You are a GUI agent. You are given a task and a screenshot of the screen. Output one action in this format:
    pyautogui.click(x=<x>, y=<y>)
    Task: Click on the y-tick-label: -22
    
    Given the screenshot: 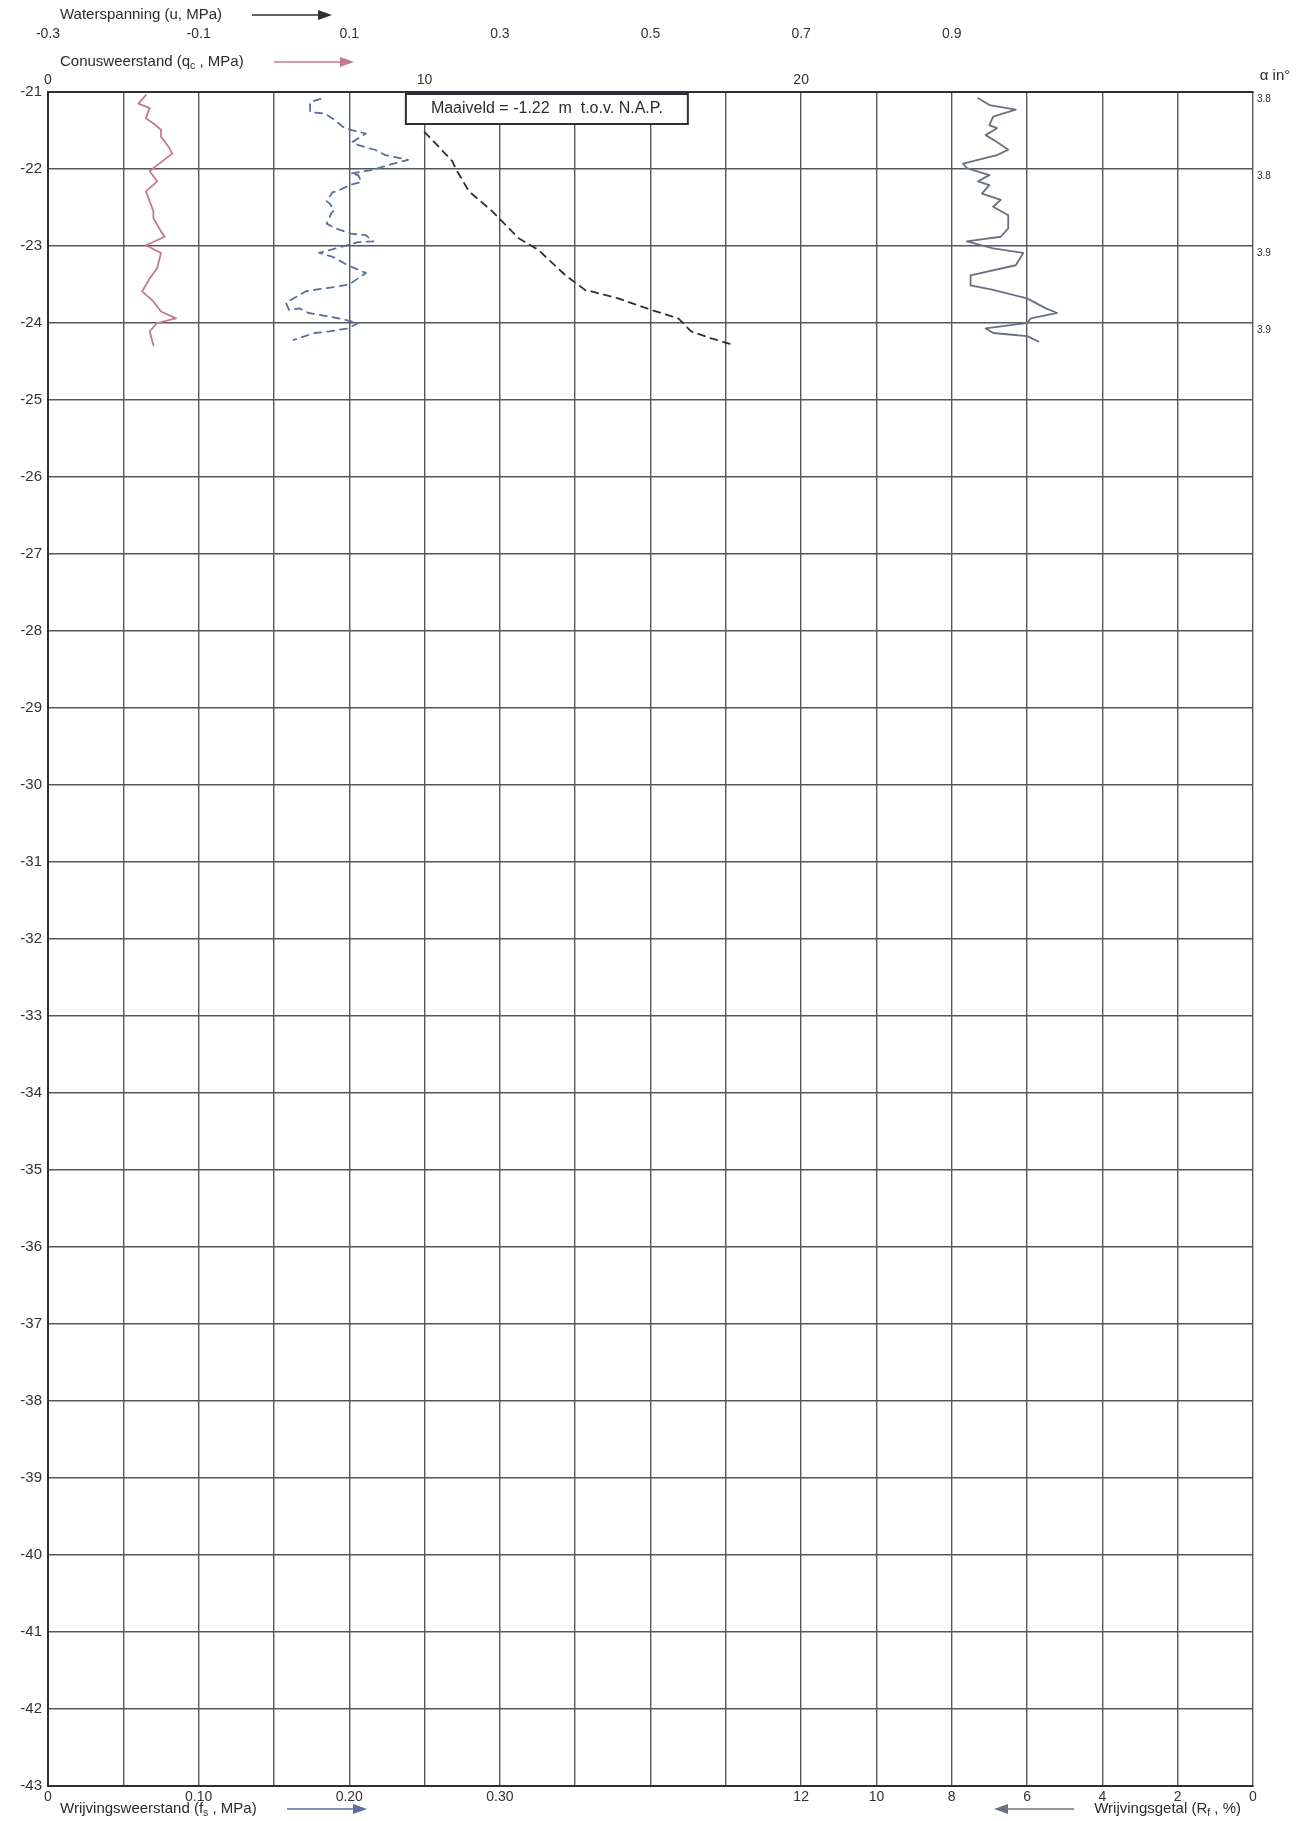 What is the action you would take?
    pyautogui.click(x=31, y=168)
    